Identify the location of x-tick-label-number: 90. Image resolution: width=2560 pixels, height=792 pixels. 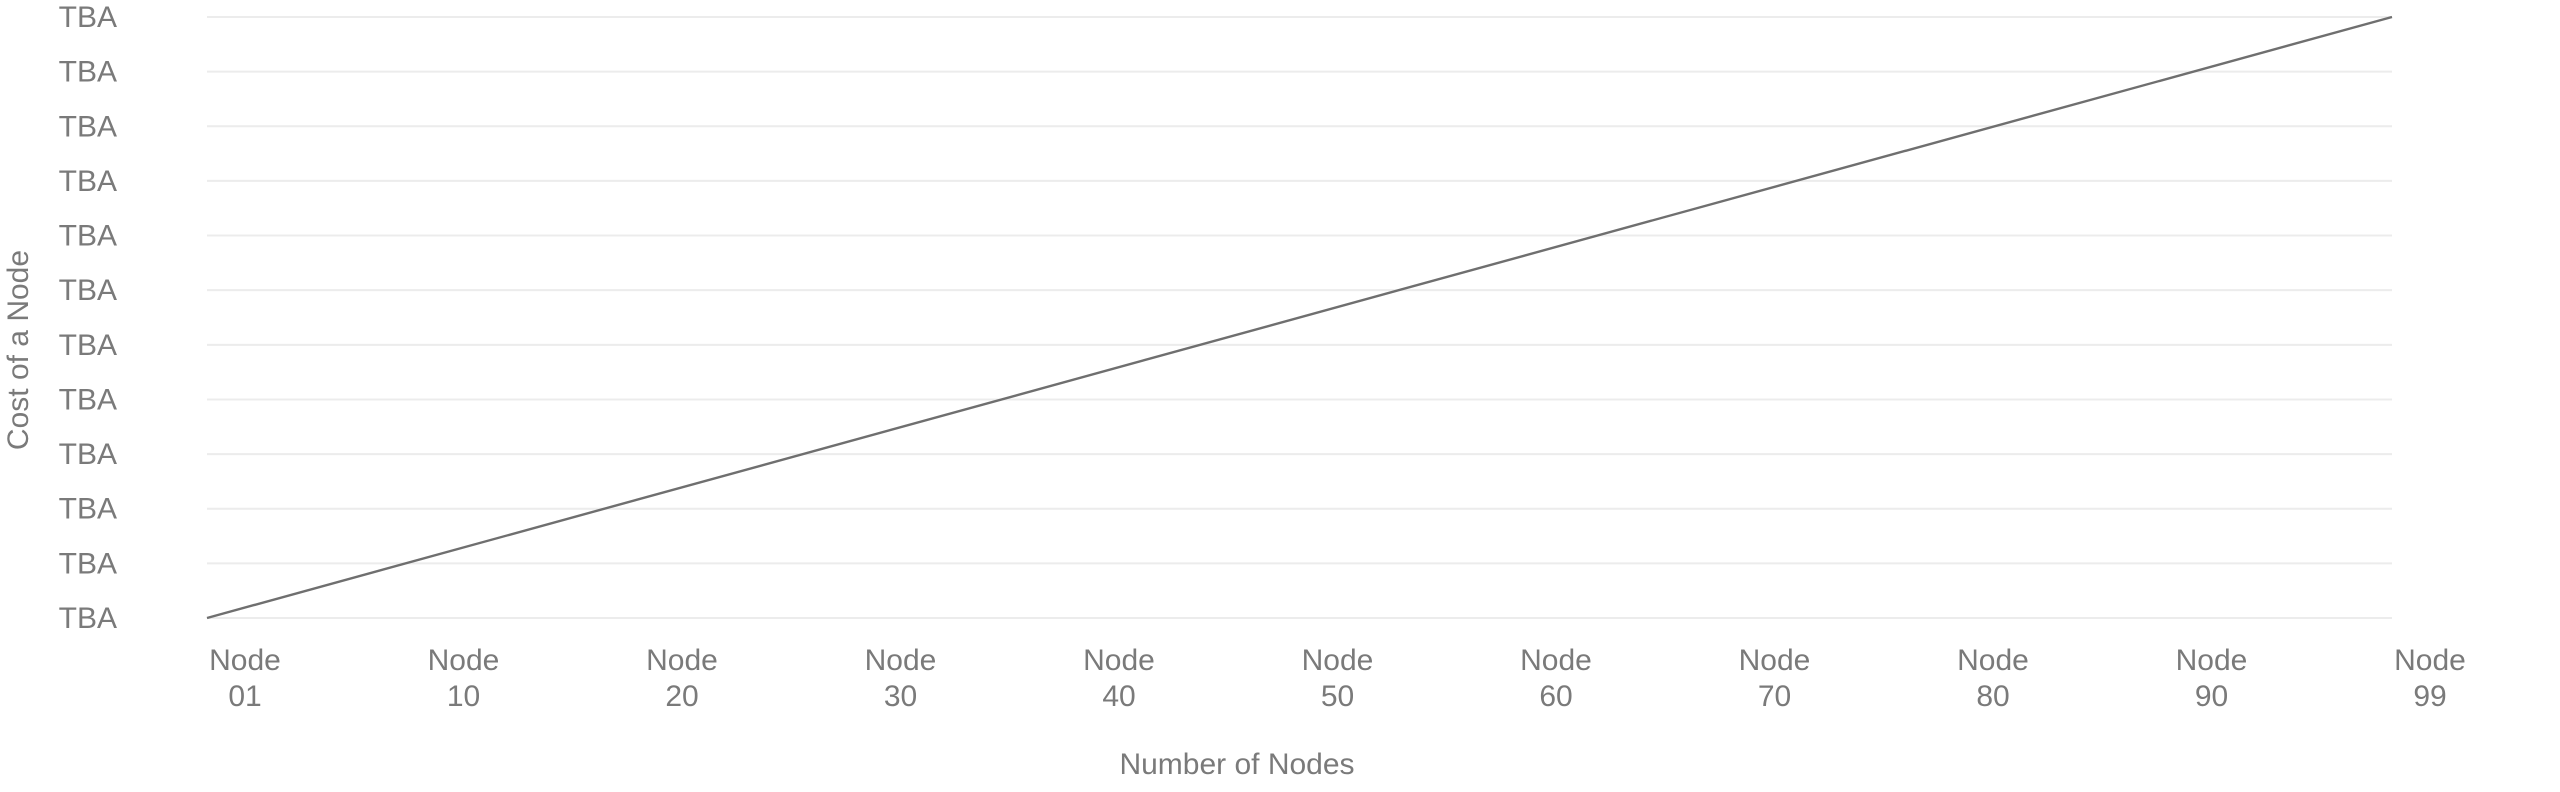
(2211, 696).